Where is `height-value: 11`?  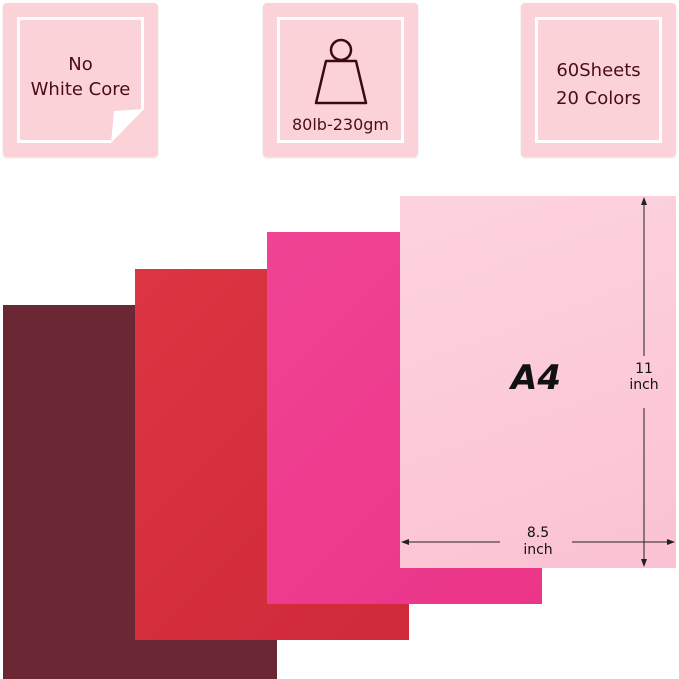 height-value: 11 is located at coordinates (644, 369).